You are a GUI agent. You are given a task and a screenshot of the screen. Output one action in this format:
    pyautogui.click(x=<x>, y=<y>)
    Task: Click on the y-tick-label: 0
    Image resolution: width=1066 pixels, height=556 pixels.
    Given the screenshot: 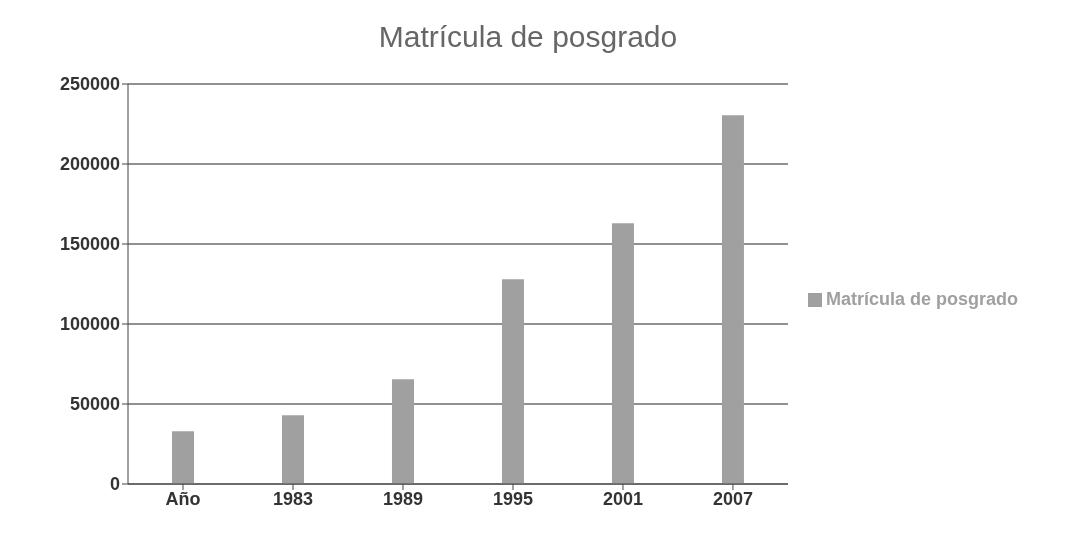 What is the action you would take?
    pyautogui.click(x=114, y=484)
    